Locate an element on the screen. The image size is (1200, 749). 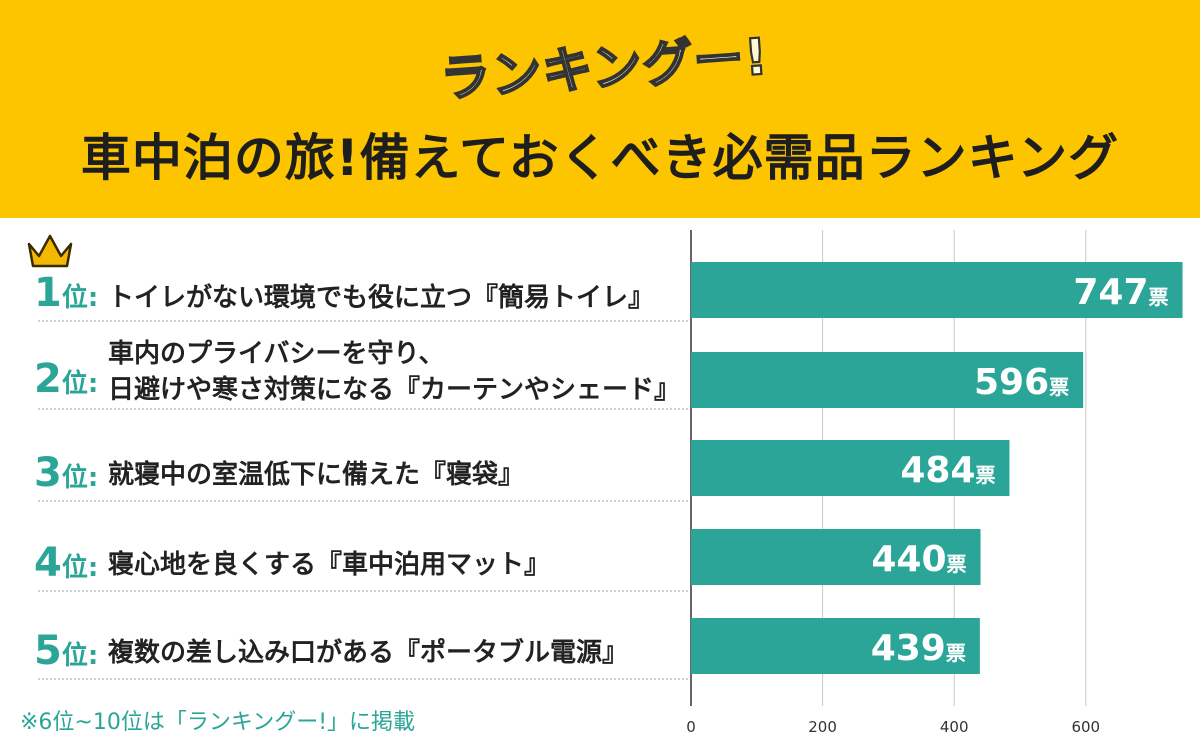
rank-label: 1位: is located at coordinates (66, 293).